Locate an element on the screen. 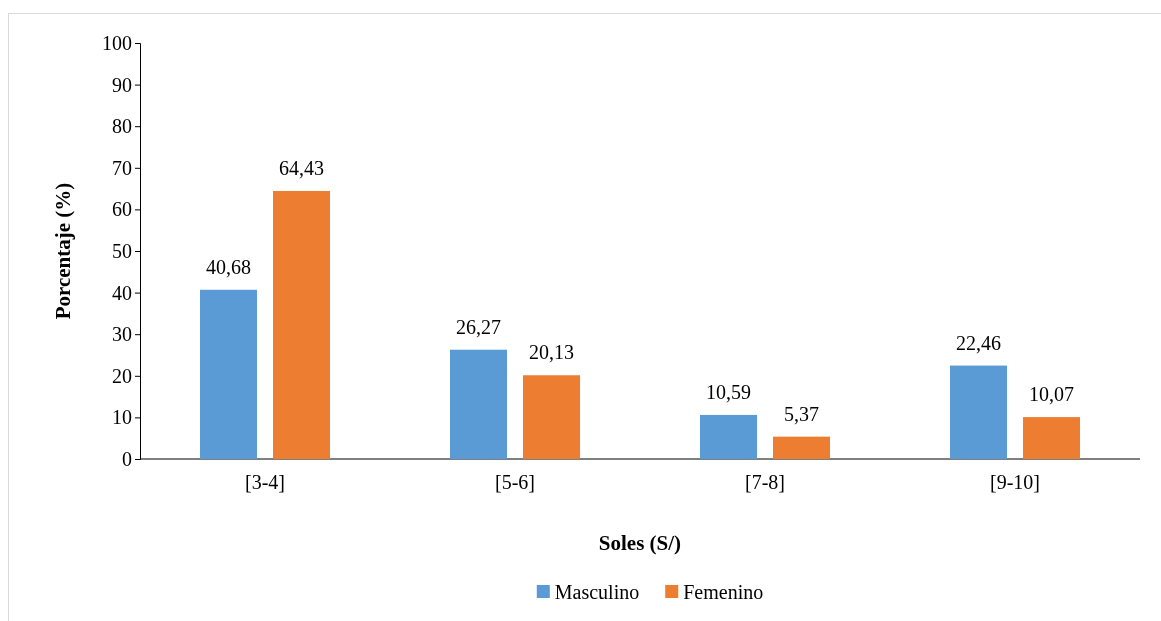  x-tick-label: [9-10] is located at coordinates (1015, 482).